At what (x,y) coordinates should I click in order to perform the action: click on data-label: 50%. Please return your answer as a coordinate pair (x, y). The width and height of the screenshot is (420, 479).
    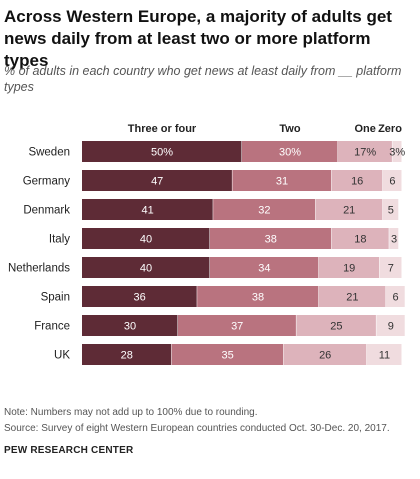
    Looking at the image, I should click on (162, 153).